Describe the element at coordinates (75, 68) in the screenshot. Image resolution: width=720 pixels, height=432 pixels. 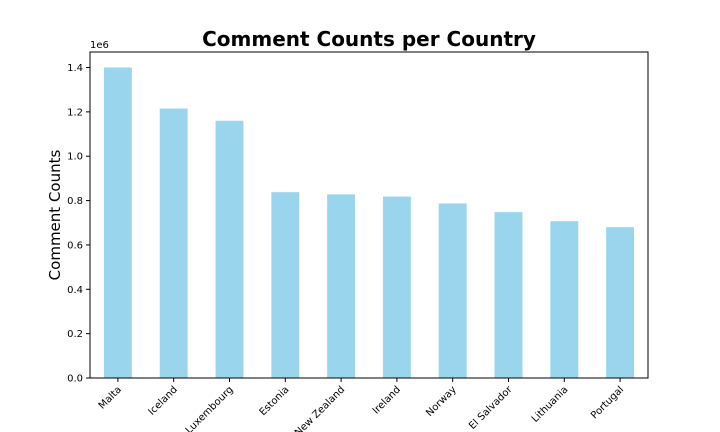
I see `y-tick-label: 1.4` at that location.